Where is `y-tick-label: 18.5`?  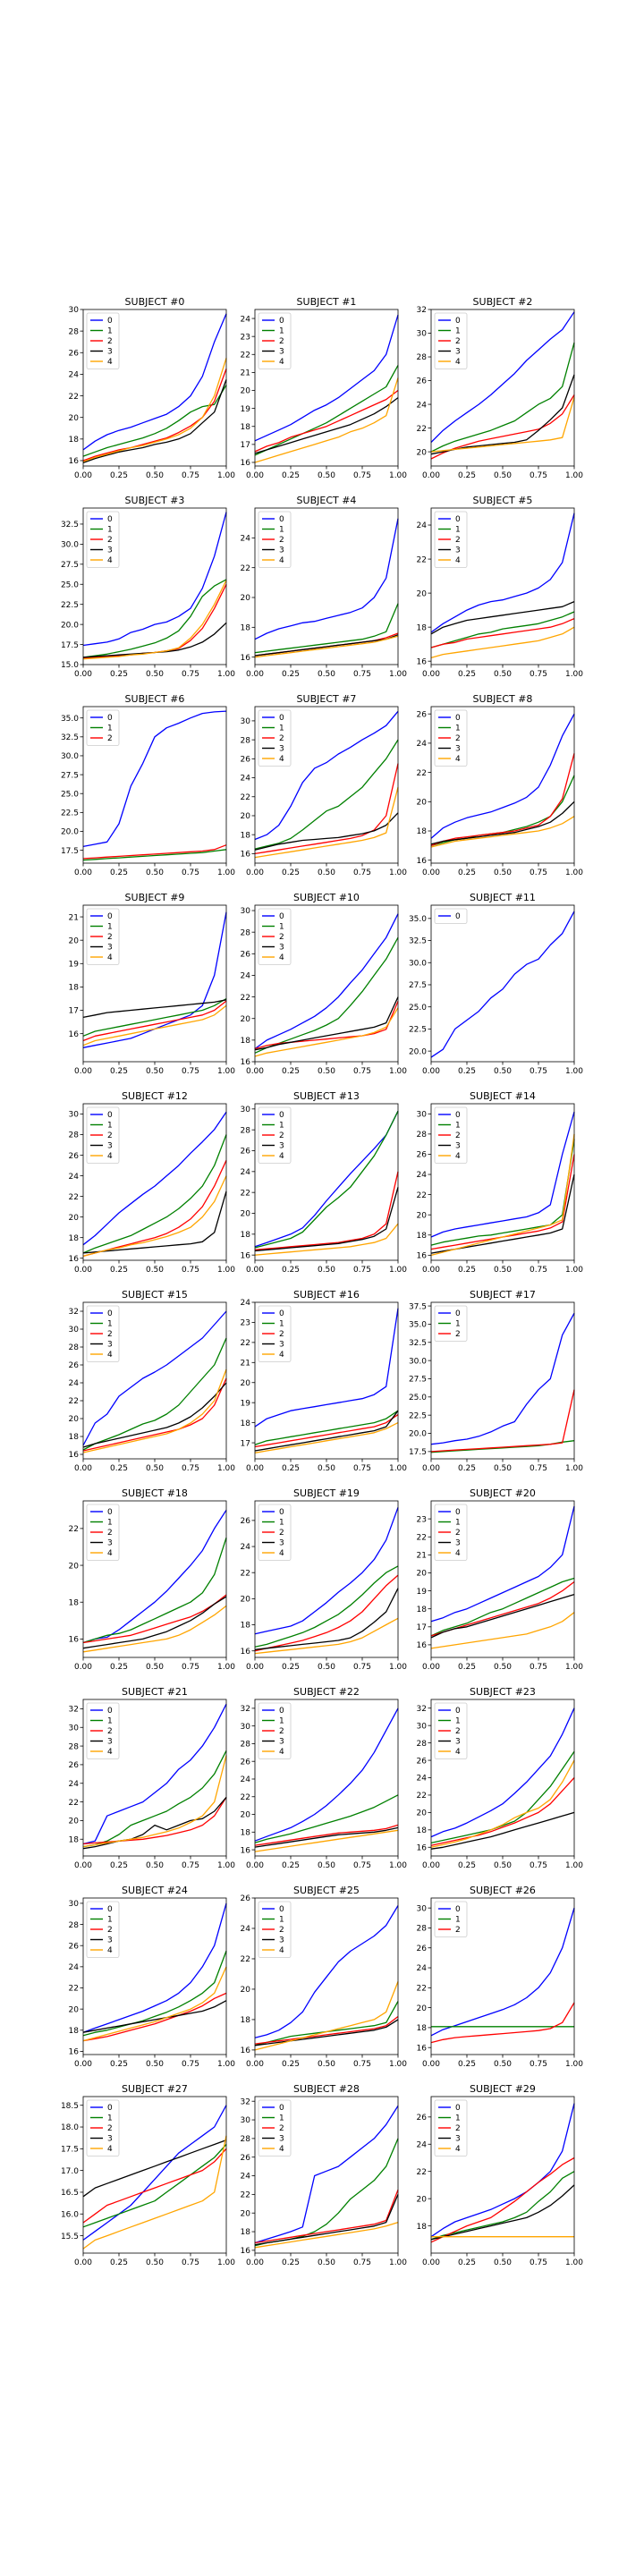
y-tick-label: 18.5 is located at coordinates (70, 2106).